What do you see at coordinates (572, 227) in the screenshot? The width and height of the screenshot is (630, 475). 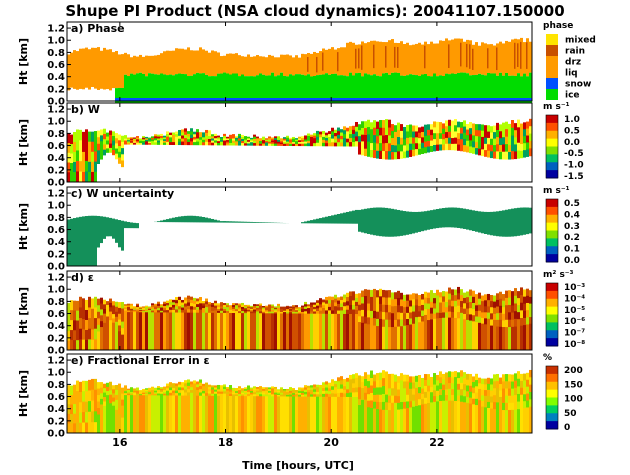 I see `colorbar-tick-label: 0.3` at bounding box center [572, 227].